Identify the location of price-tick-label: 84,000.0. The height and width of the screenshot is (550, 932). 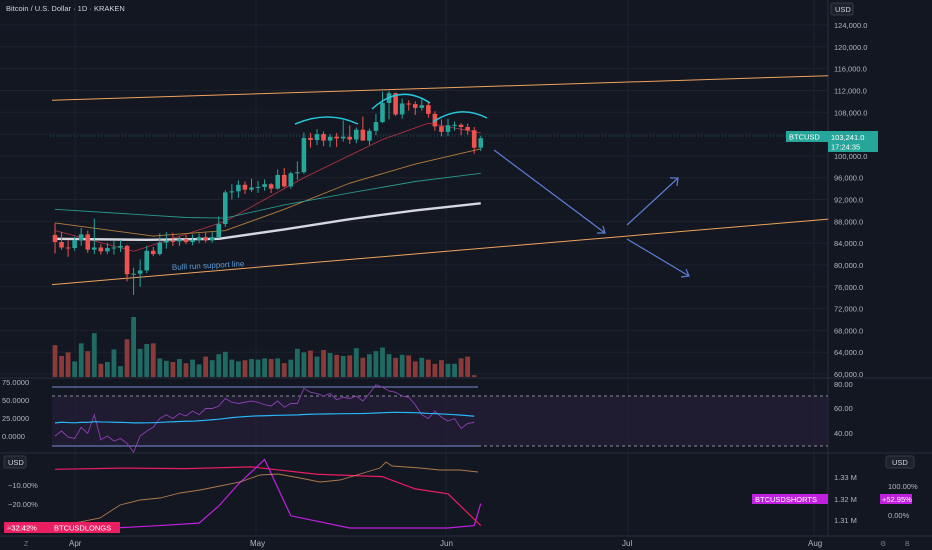
(848, 243).